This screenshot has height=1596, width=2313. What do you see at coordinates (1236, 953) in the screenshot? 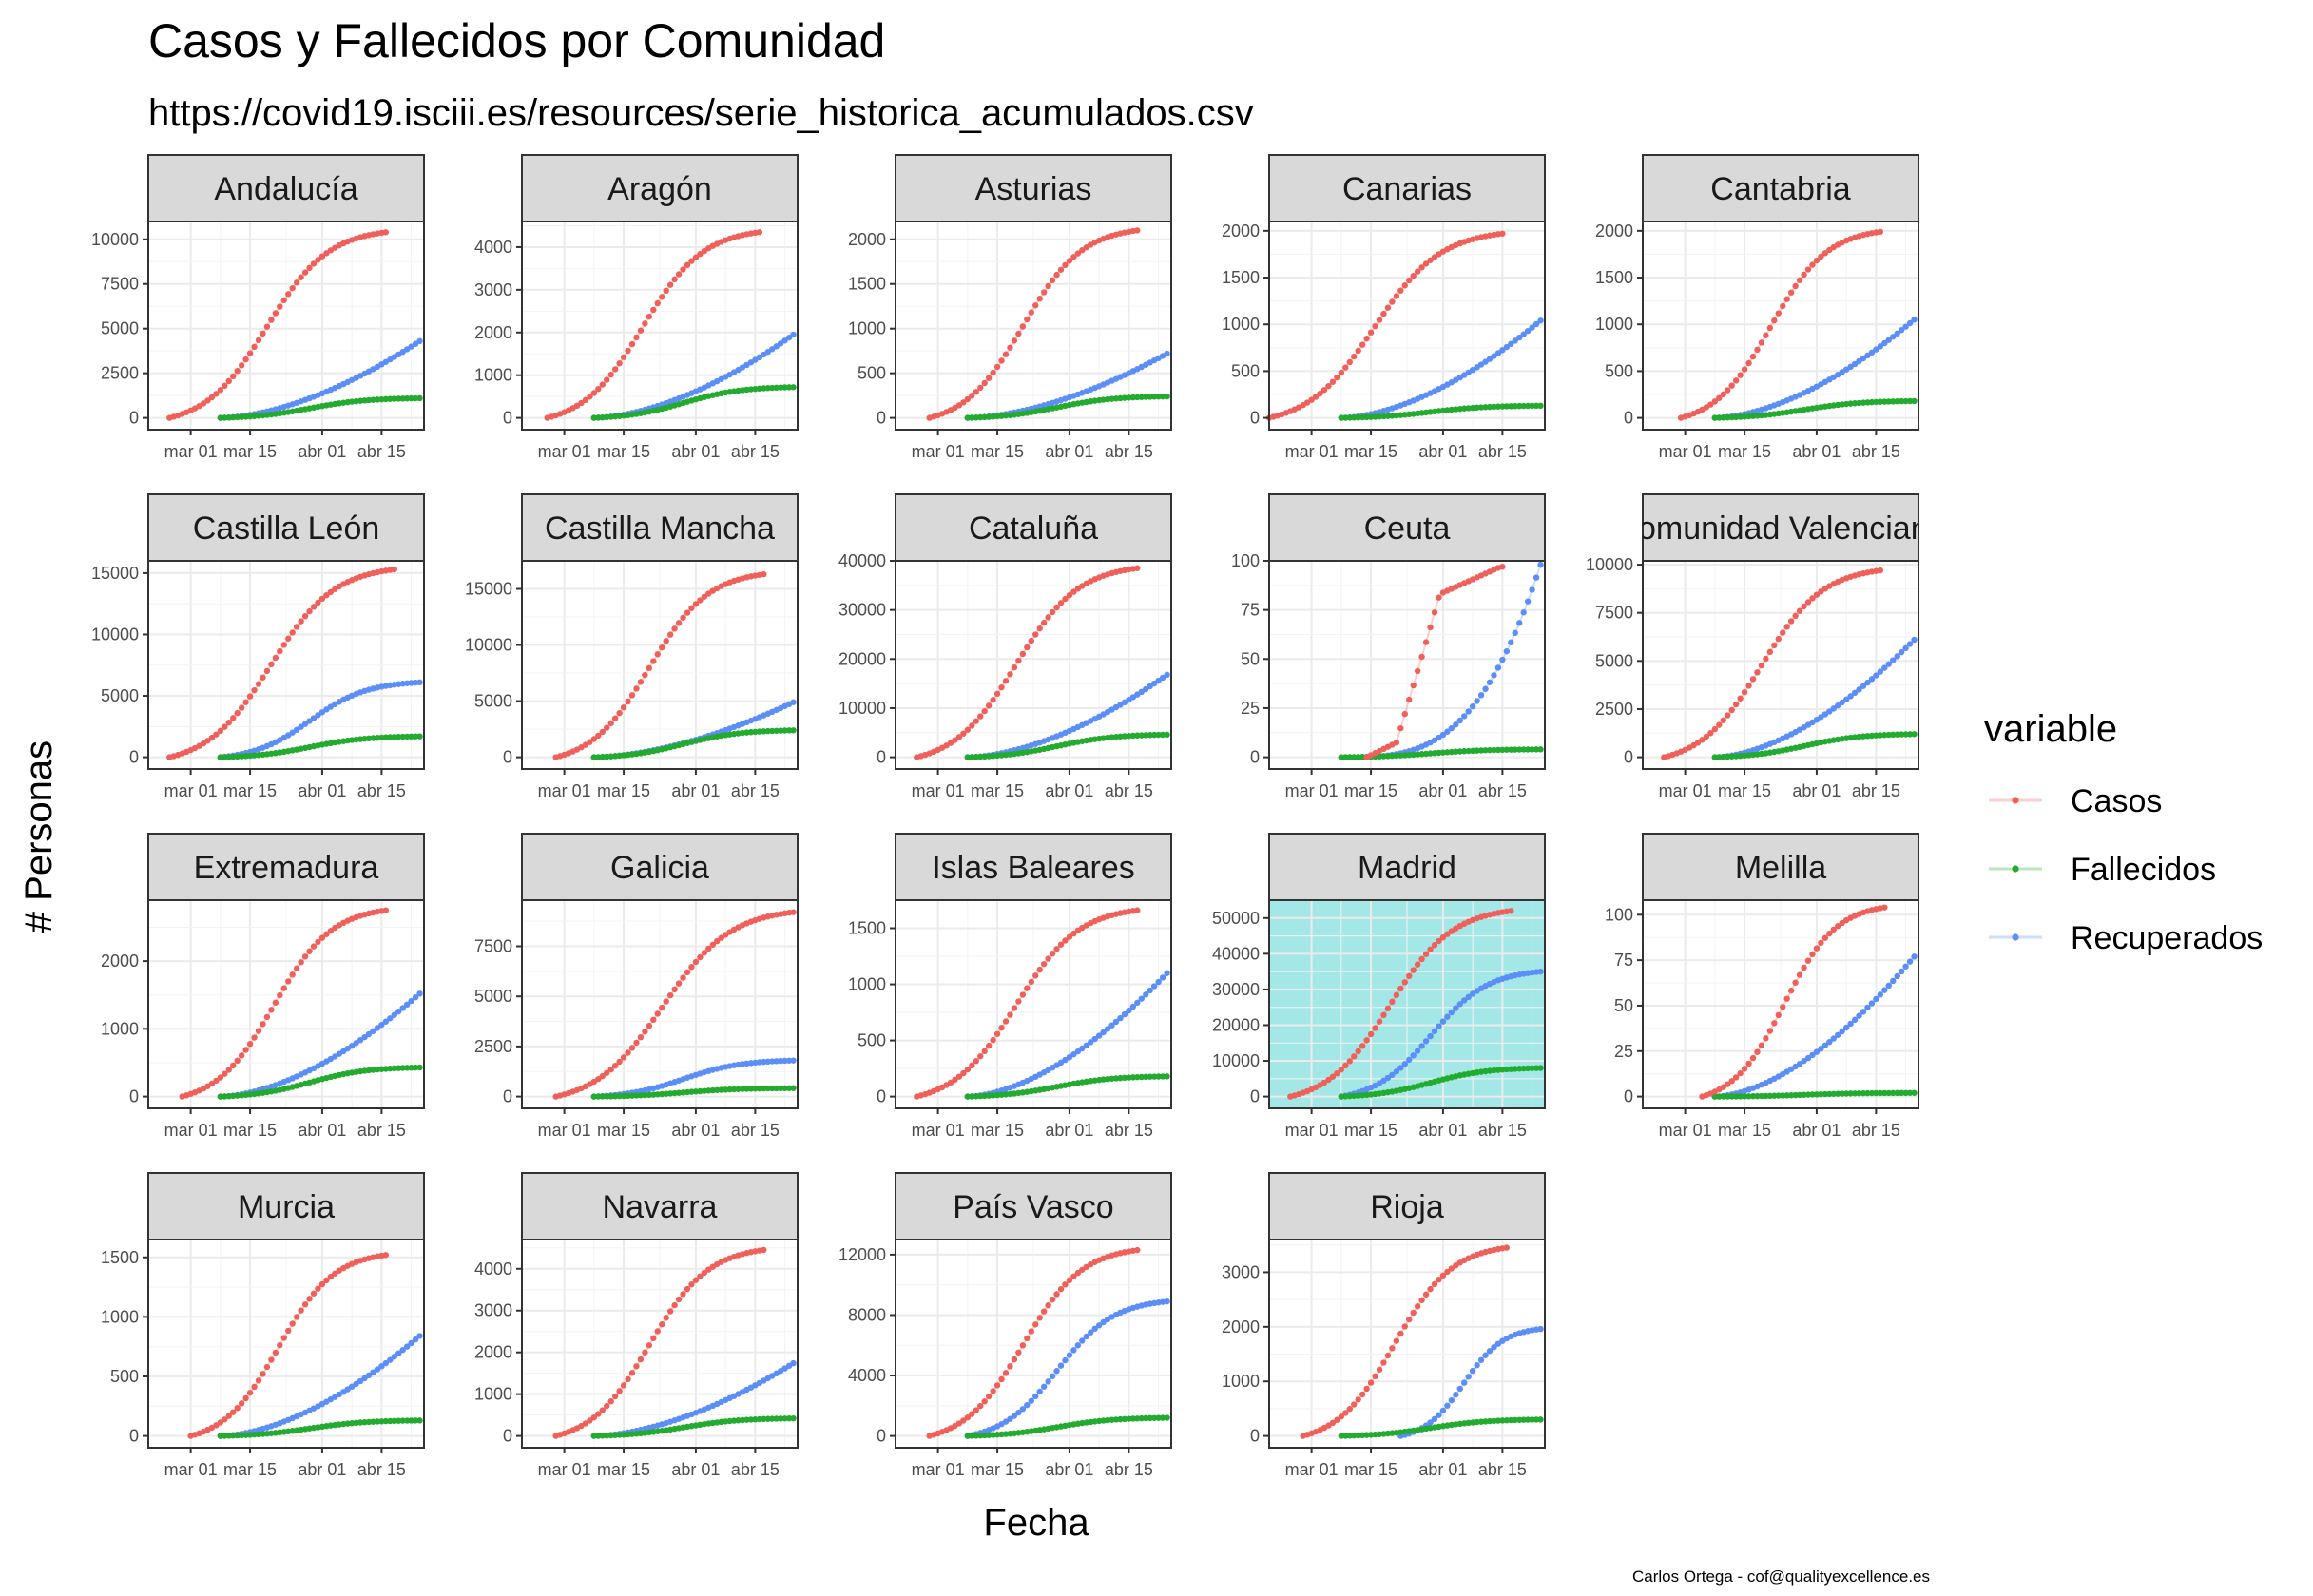
I see `y-tick-label: 40000` at bounding box center [1236, 953].